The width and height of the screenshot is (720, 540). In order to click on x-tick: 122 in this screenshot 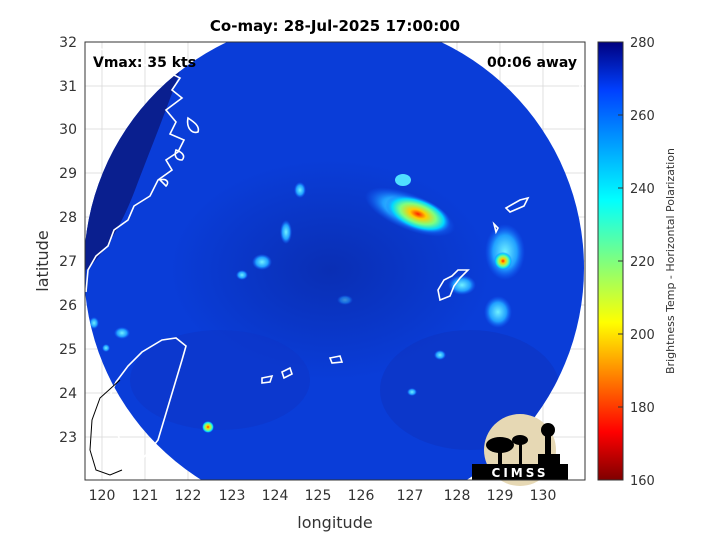, I will do `click(188, 496)`.